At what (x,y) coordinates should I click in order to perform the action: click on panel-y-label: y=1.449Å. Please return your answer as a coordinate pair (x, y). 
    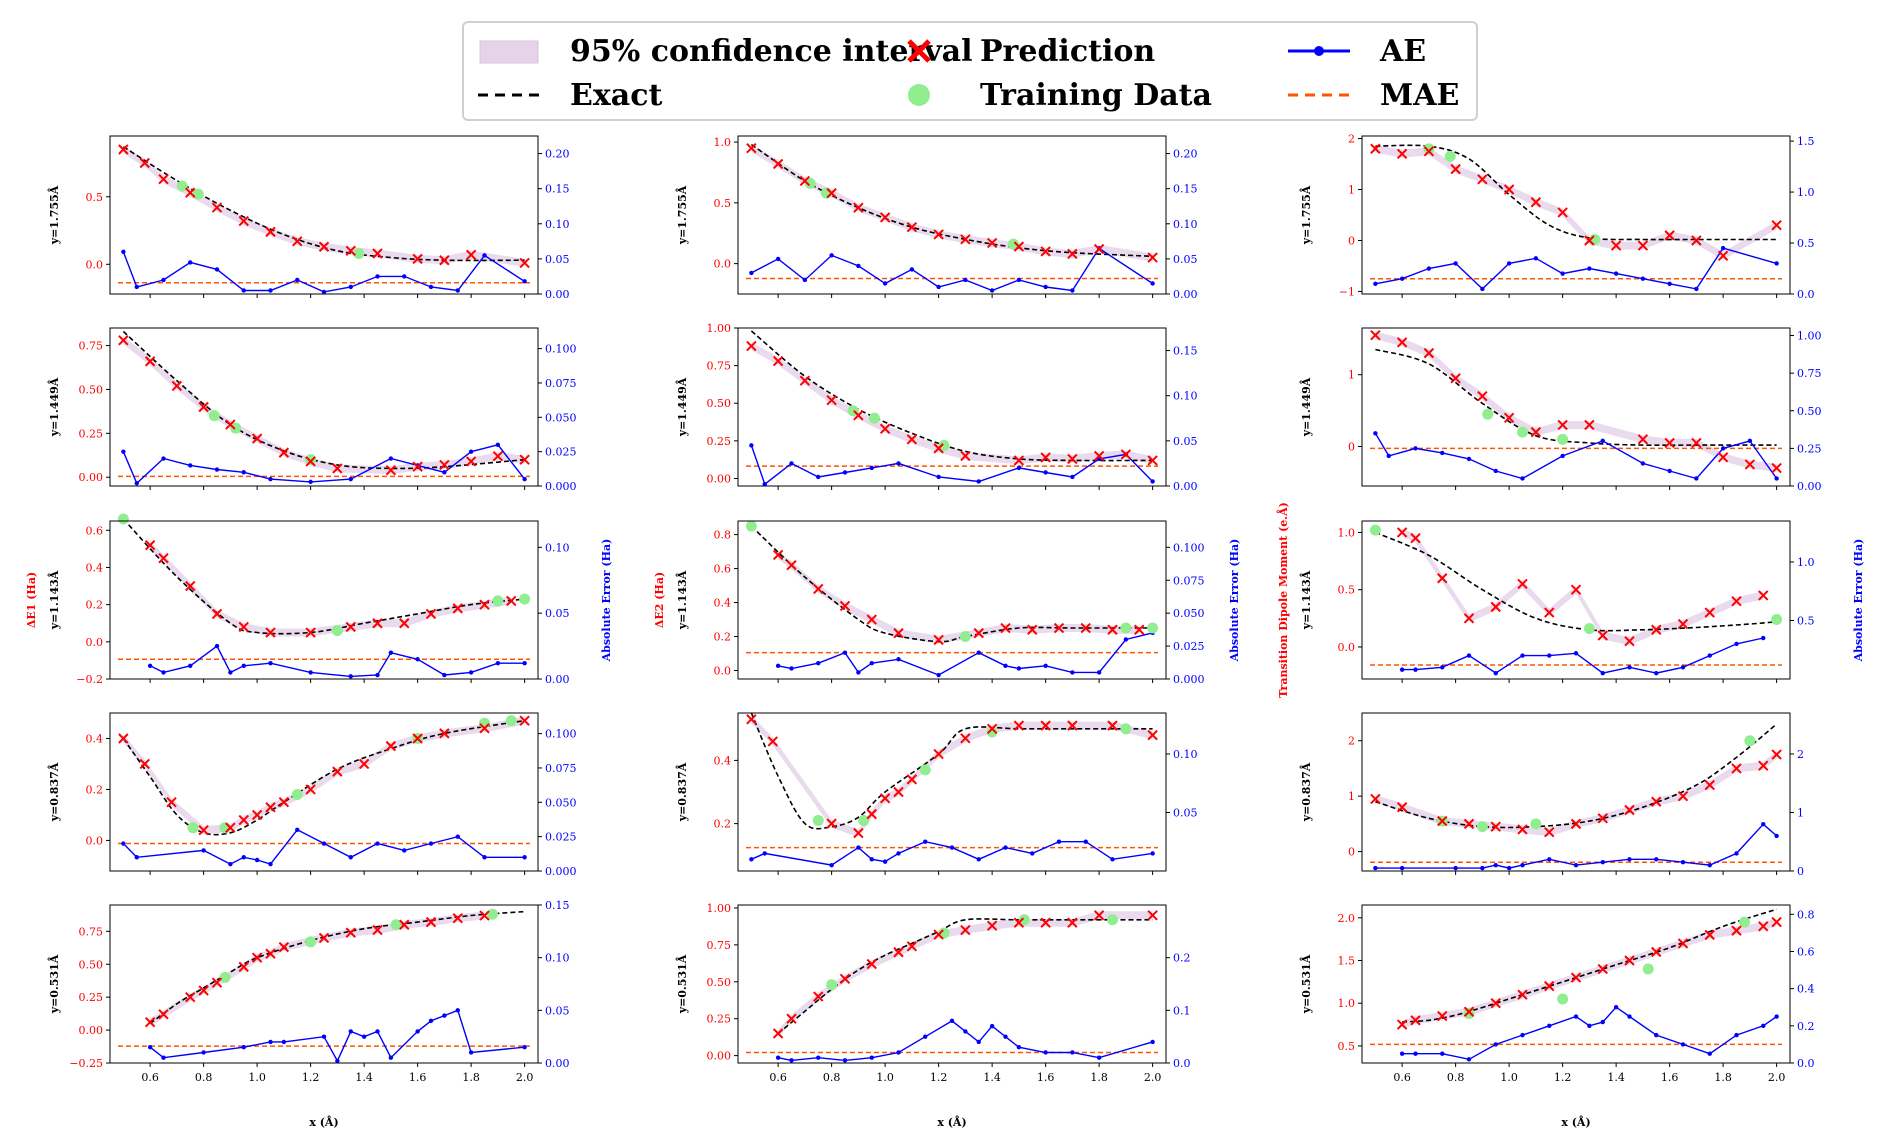
    Looking at the image, I should click on (1306, 407).